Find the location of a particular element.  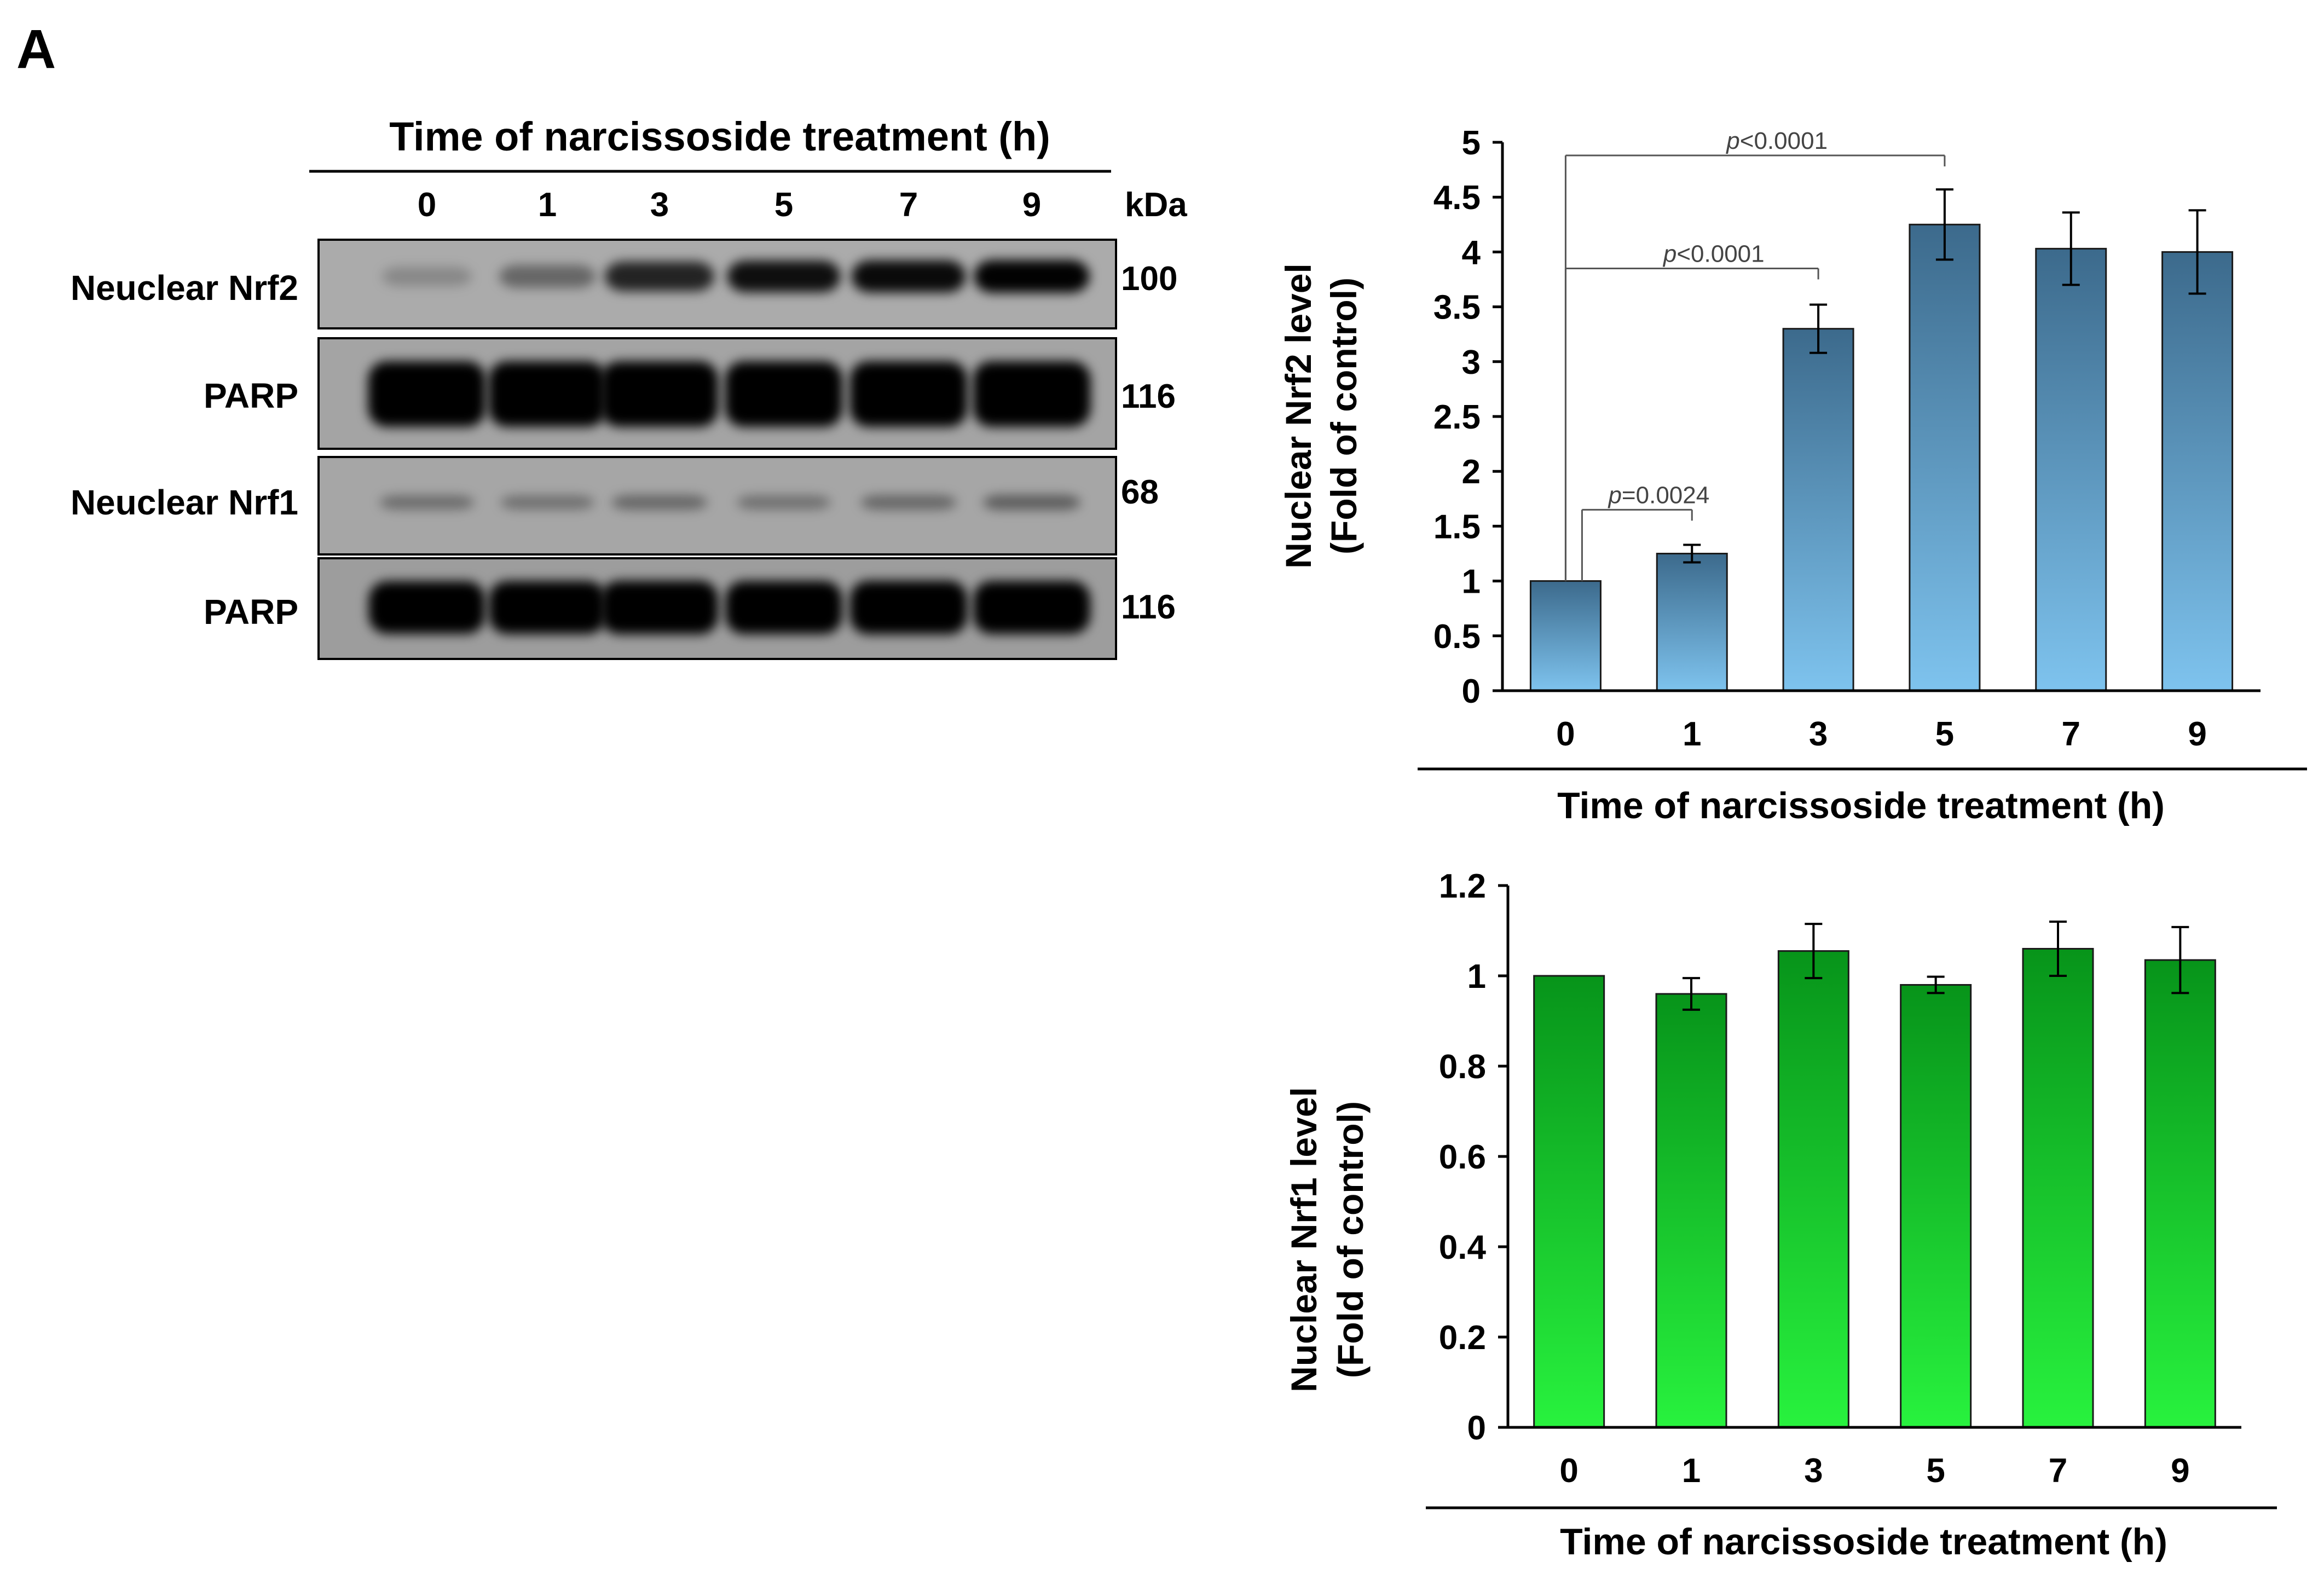

nrf2-xlabel: Time of narcissoside treatment (h) is located at coordinates (1861, 805).